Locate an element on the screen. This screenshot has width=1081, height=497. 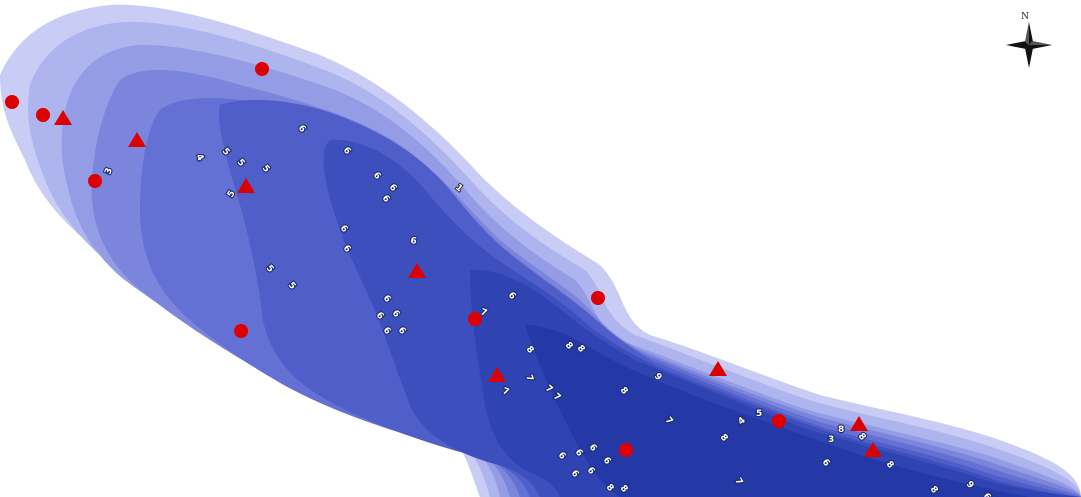
compass-rose-icon is located at coordinates (1029, 45).